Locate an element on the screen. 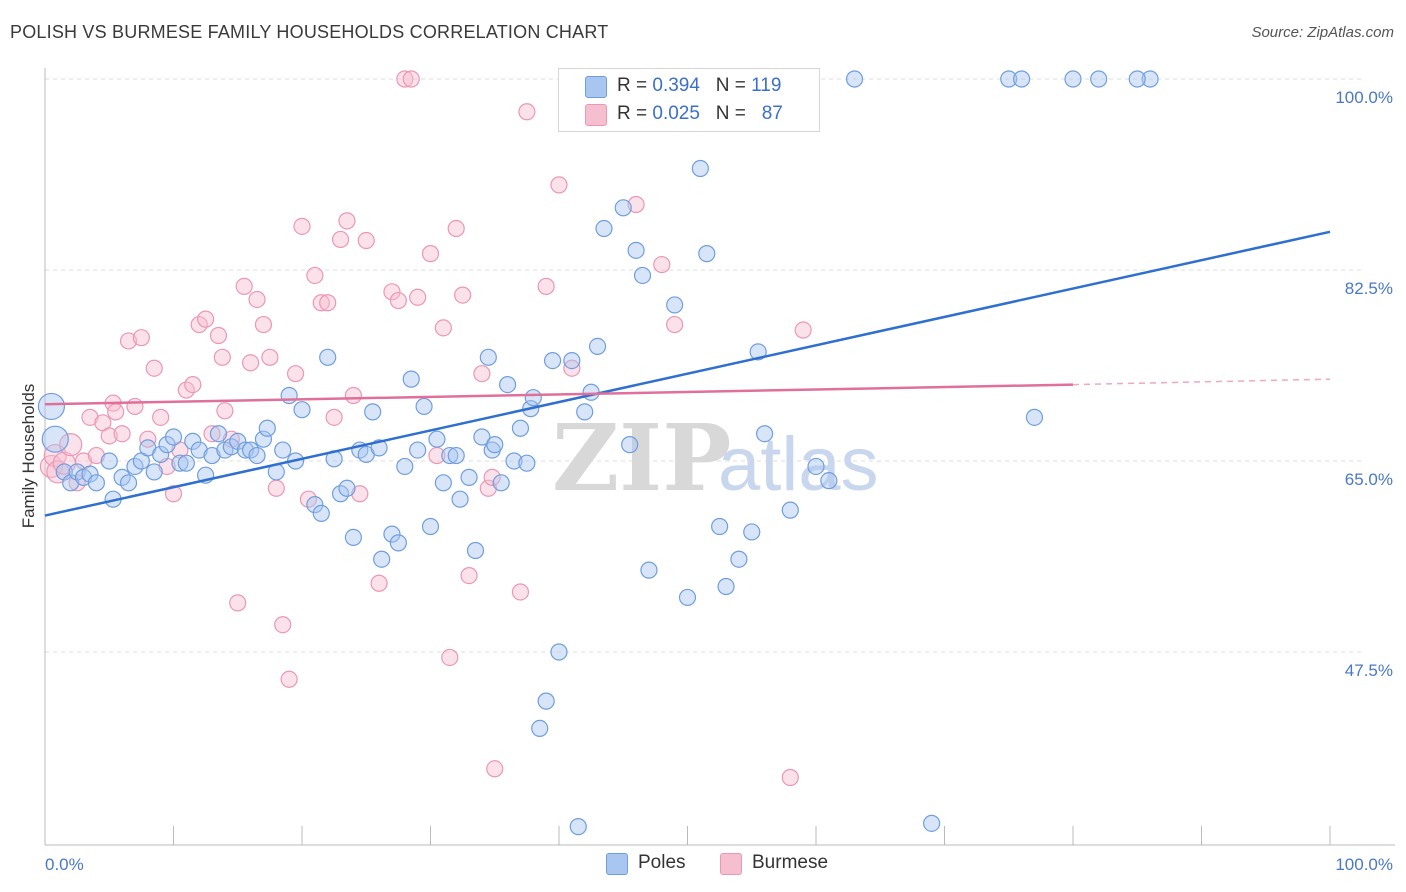 The image size is (1406, 892). legend-poles-n-label: N = is located at coordinates (733, 85).